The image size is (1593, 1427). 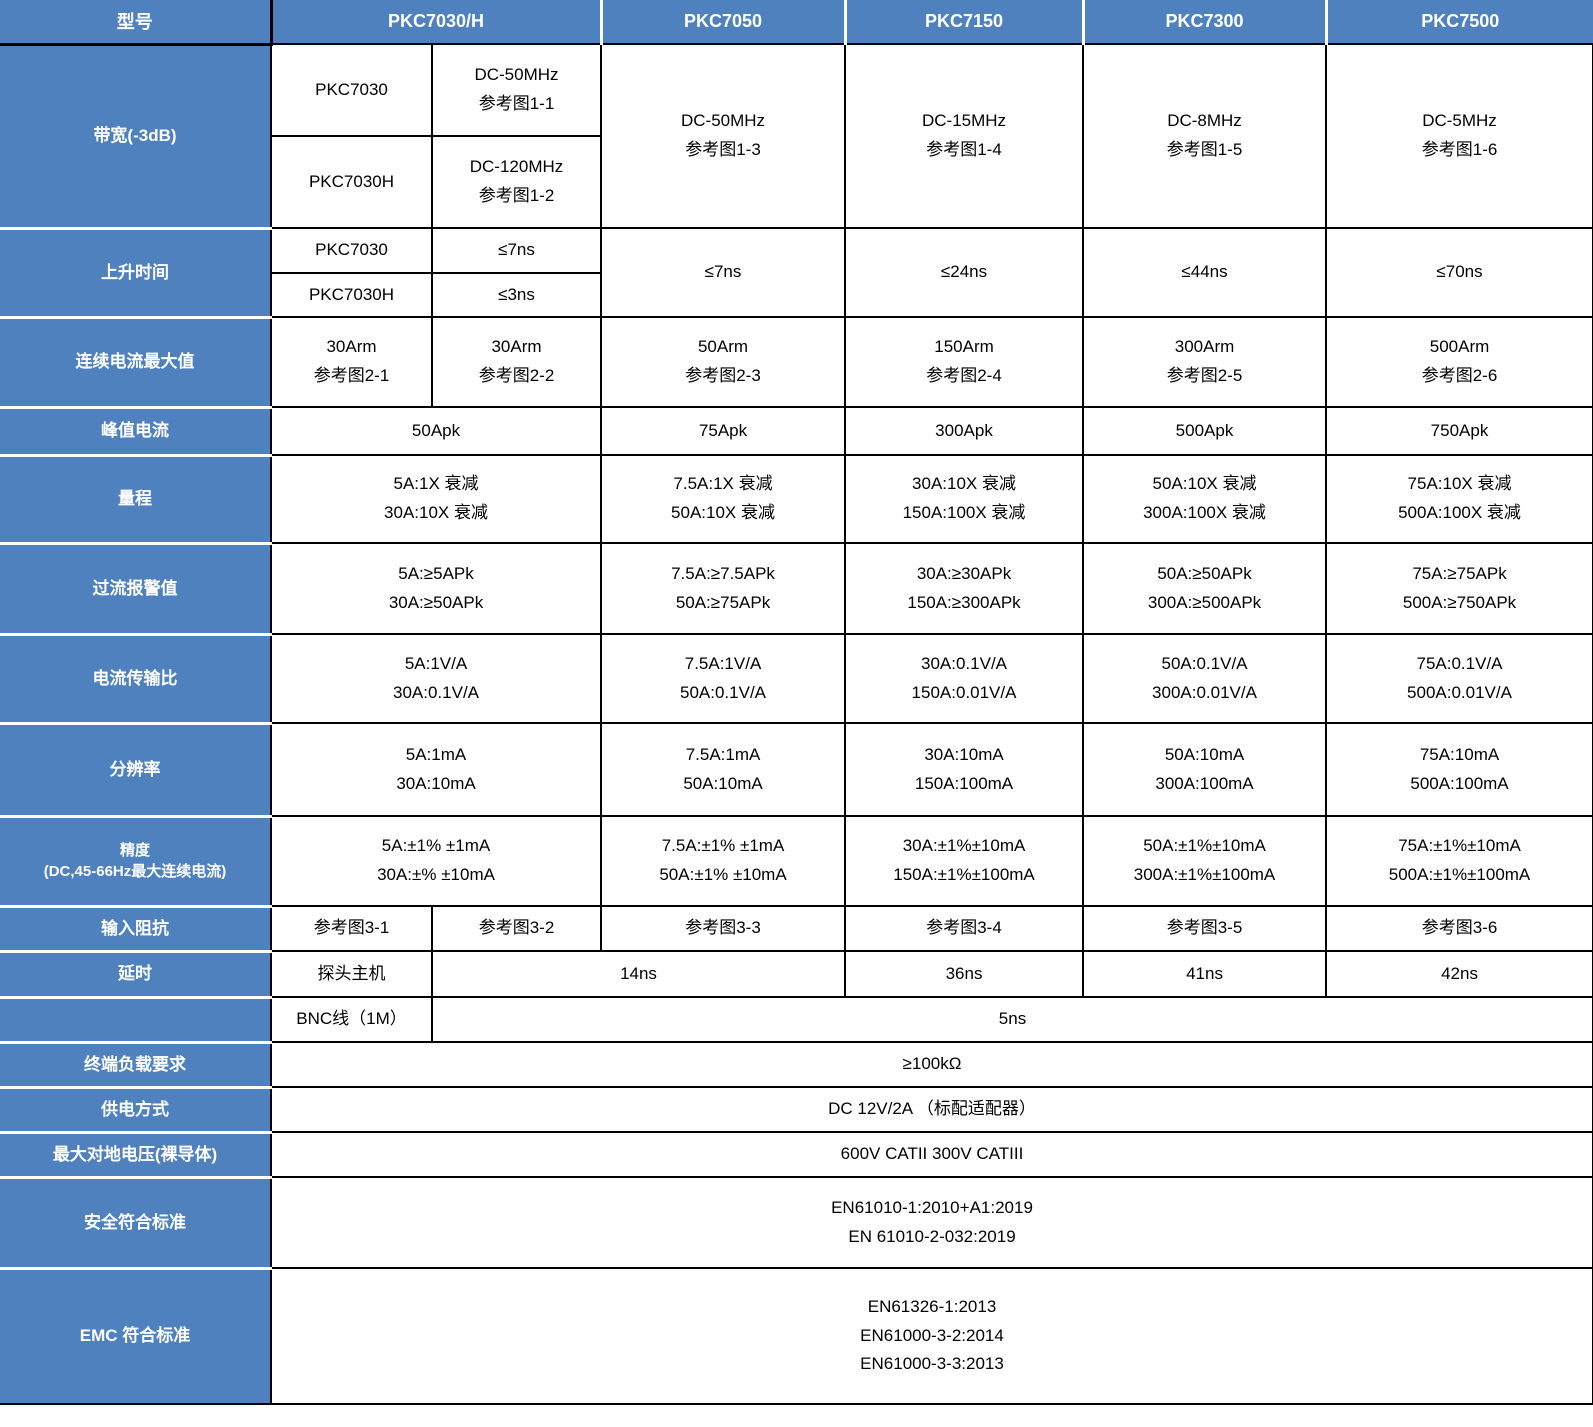 What do you see at coordinates (964, 136) in the screenshot?
I see `cell-bandwidth-pkc7150: DC-15MHz 参考图1-4` at bounding box center [964, 136].